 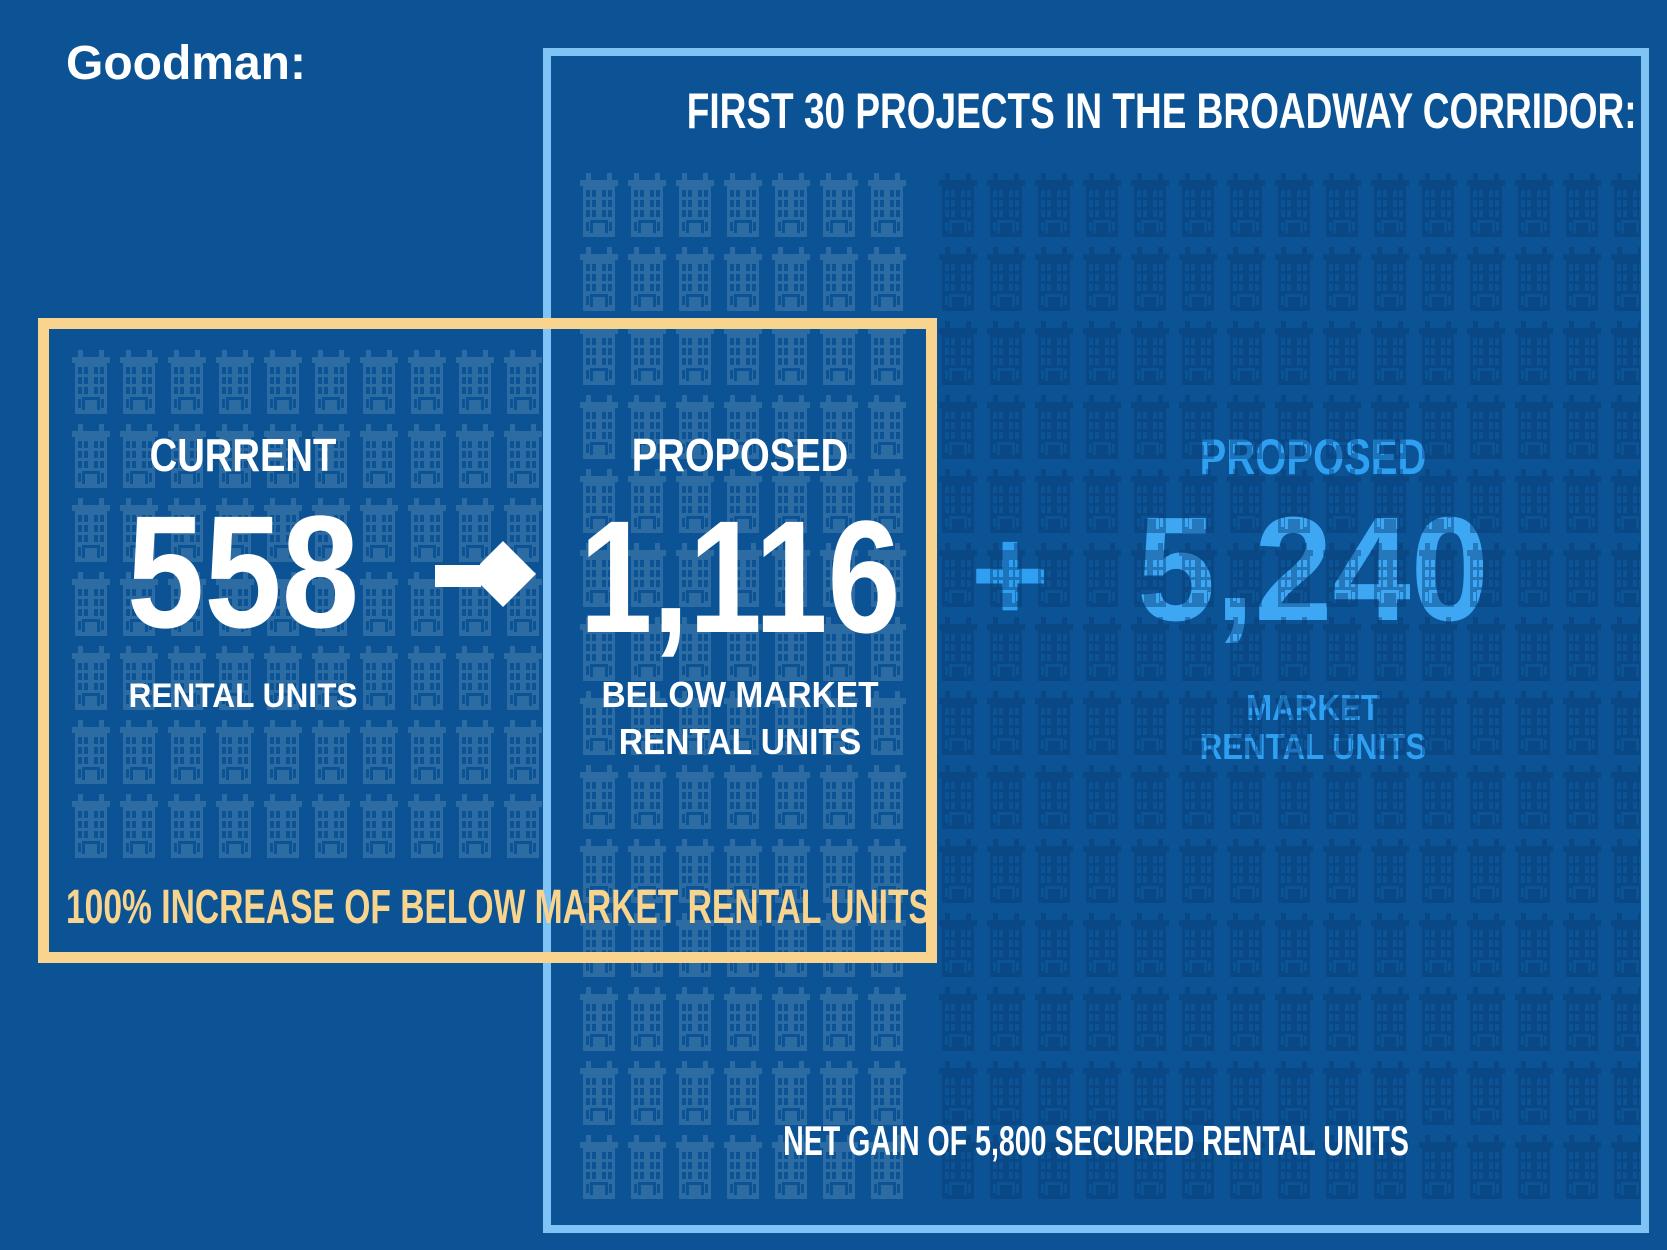 I want to click on current-unit-label: RENTAL UNITS, so click(x=243, y=696).